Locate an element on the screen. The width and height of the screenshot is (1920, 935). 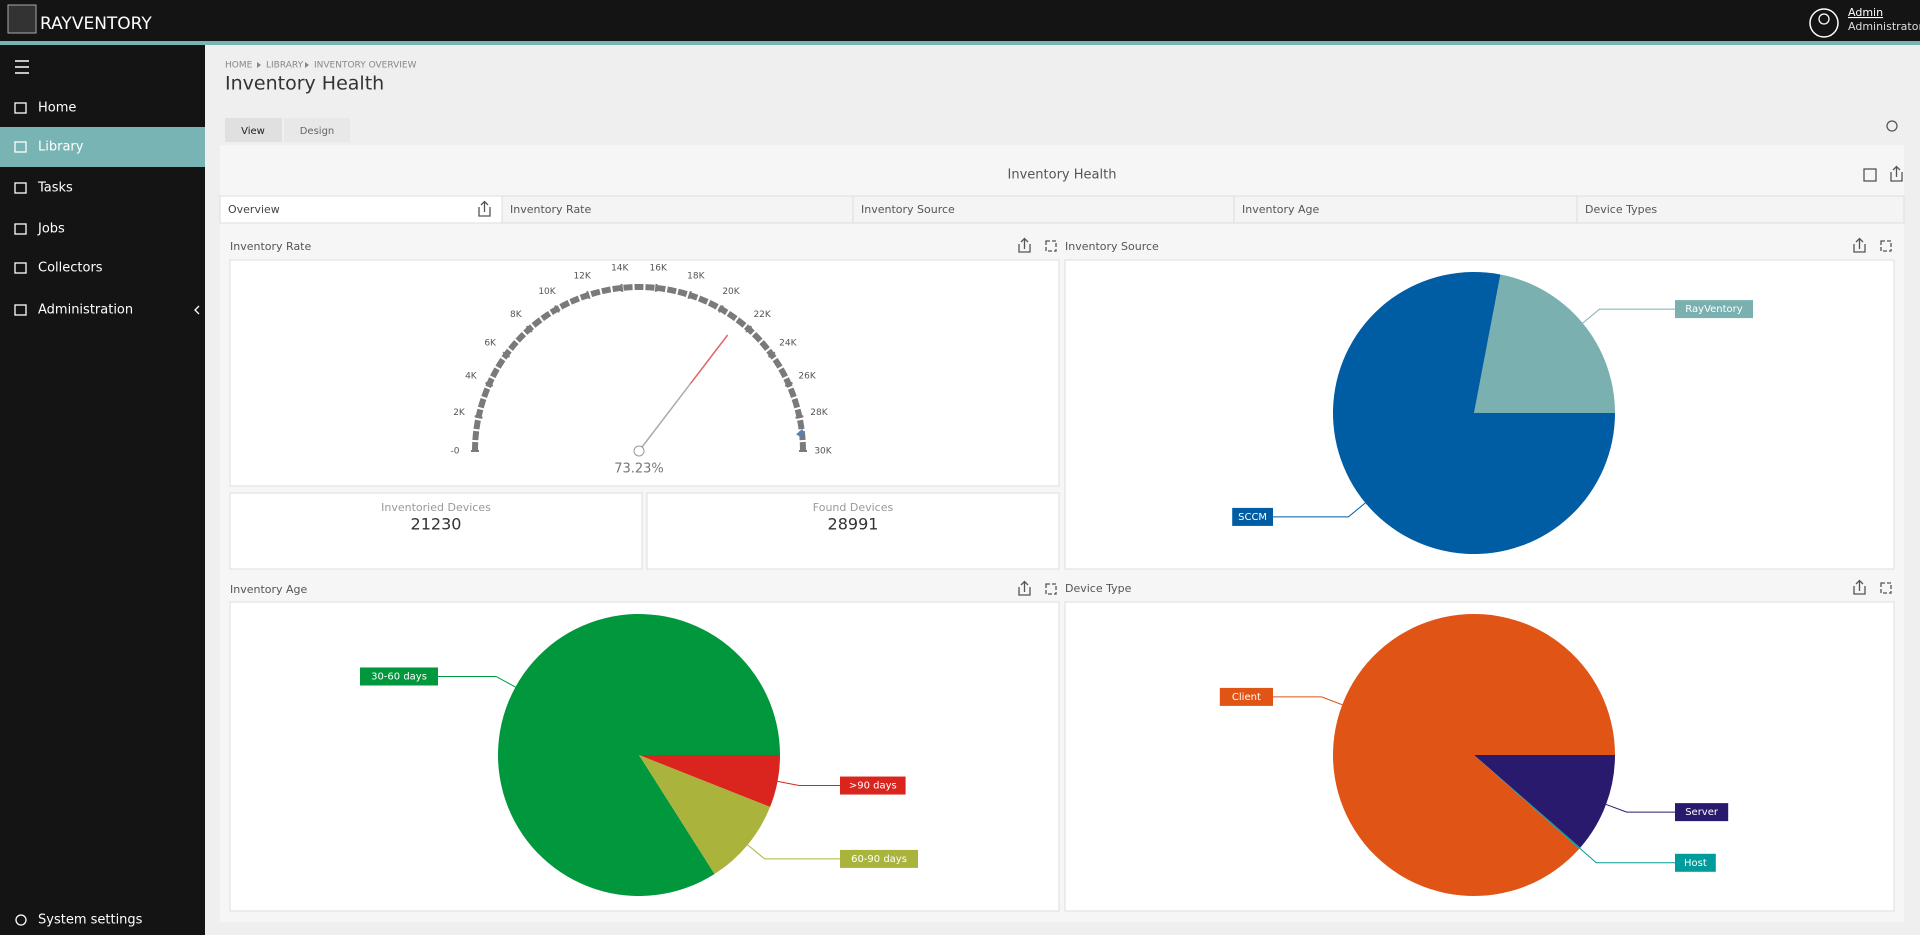
card-value: 28991 is located at coordinates (853, 524).